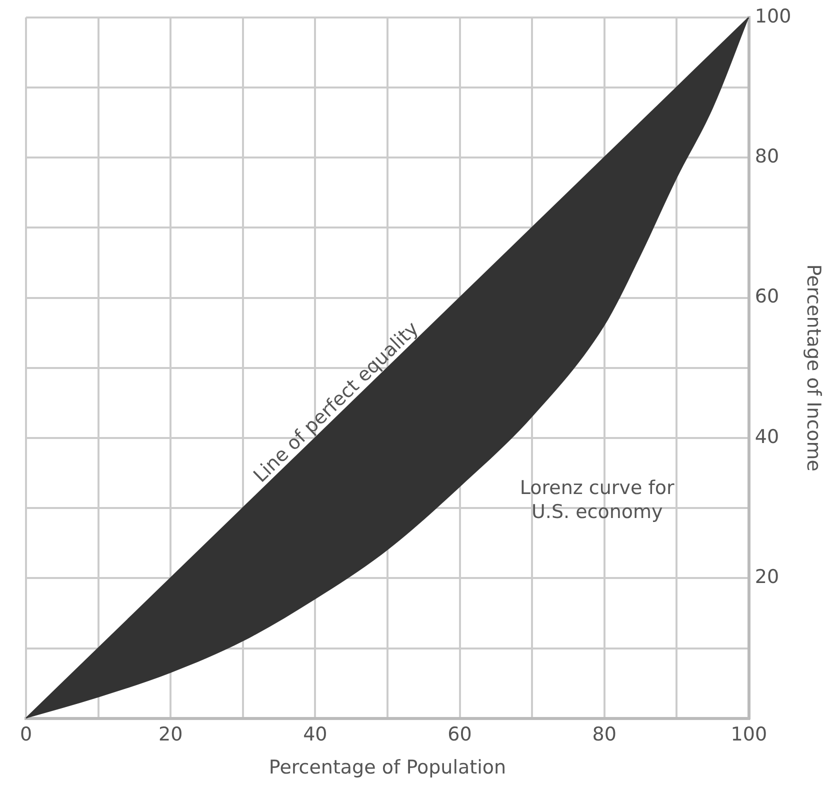 This screenshot has height=788, width=834. Describe the element at coordinates (170, 735) in the screenshot. I see `x-tick-label: 20` at that location.